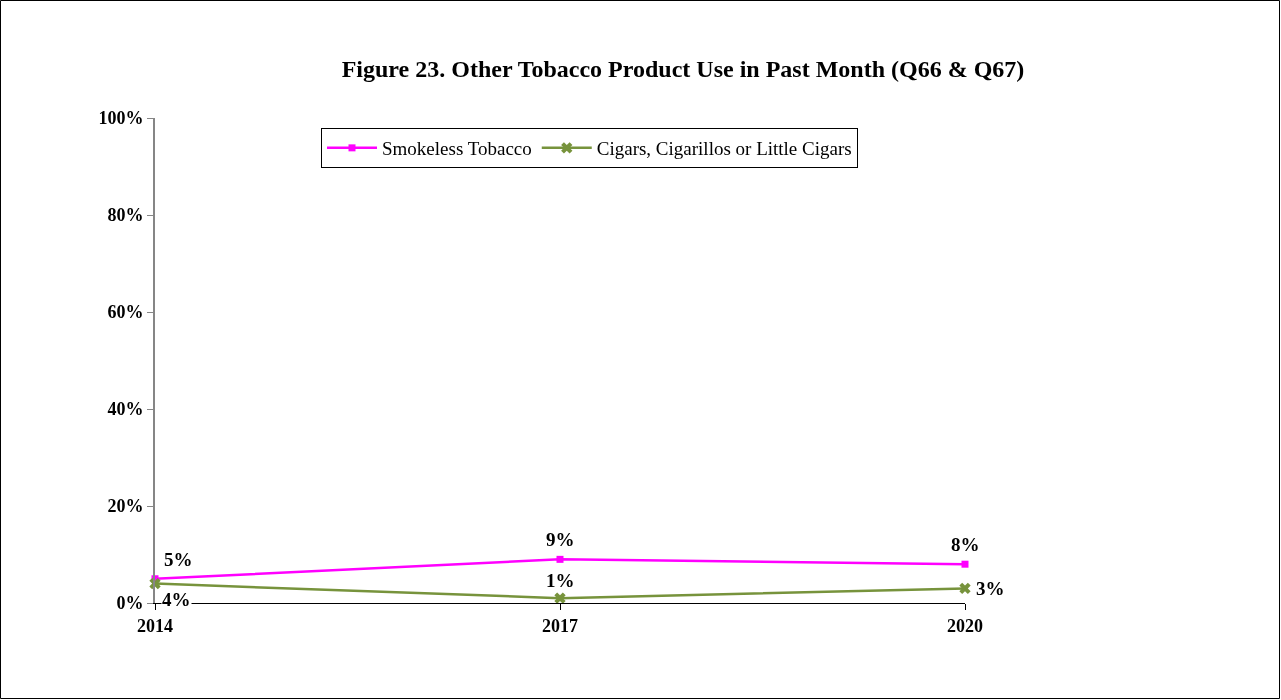  Describe the element at coordinates (125, 409) in the screenshot. I see `y-tick-label: 40%` at that location.